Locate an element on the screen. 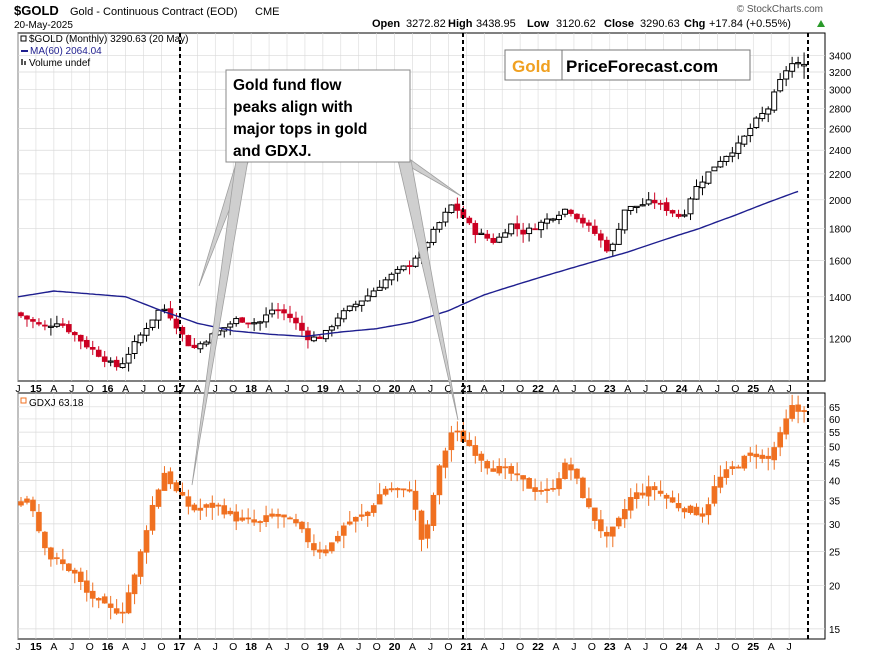  gdxj-legend: GDXJ 63.18 is located at coordinates (52, 403).